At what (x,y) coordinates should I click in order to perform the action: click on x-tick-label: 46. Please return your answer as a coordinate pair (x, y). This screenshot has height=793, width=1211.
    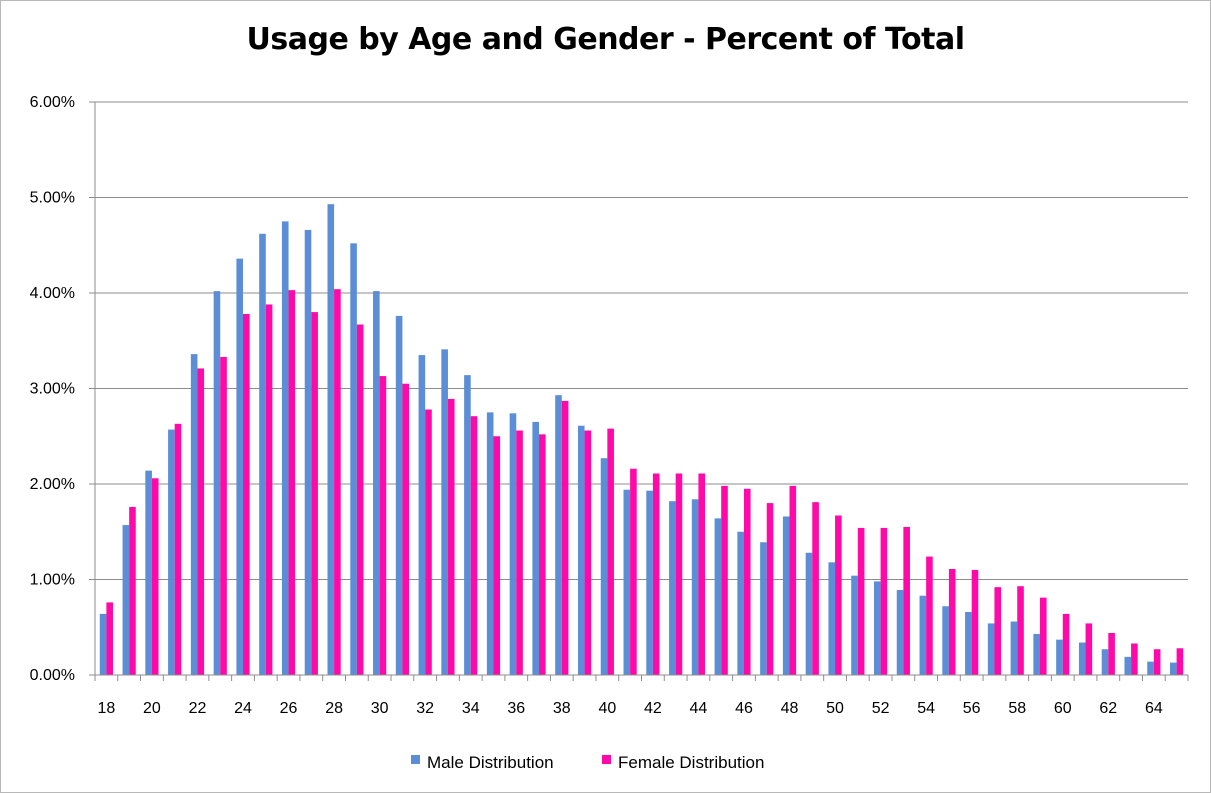
    Looking at the image, I should click on (744, 708).